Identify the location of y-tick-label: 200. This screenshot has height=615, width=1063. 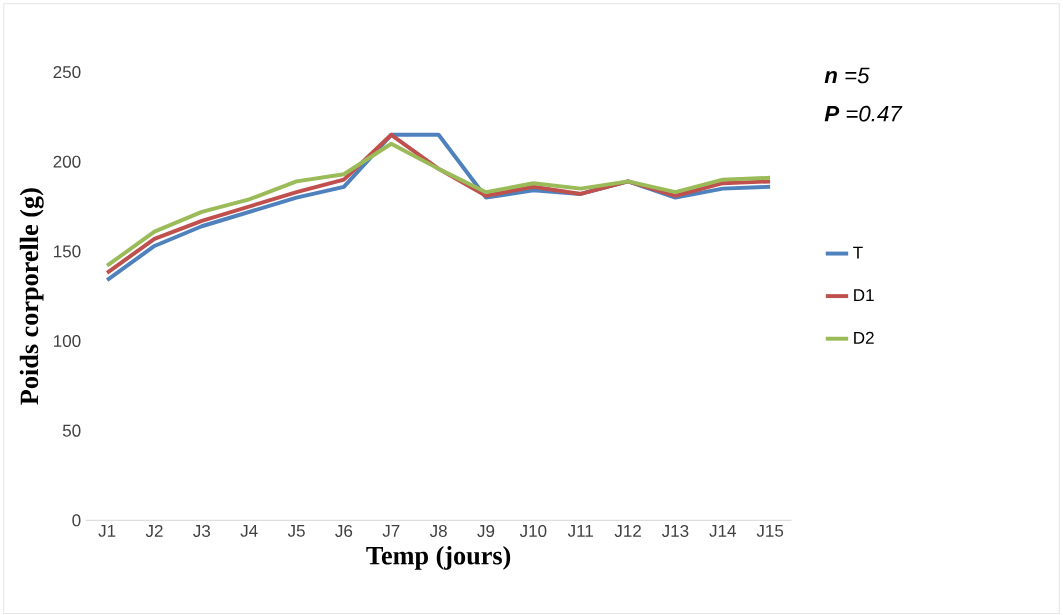
(67, 161).